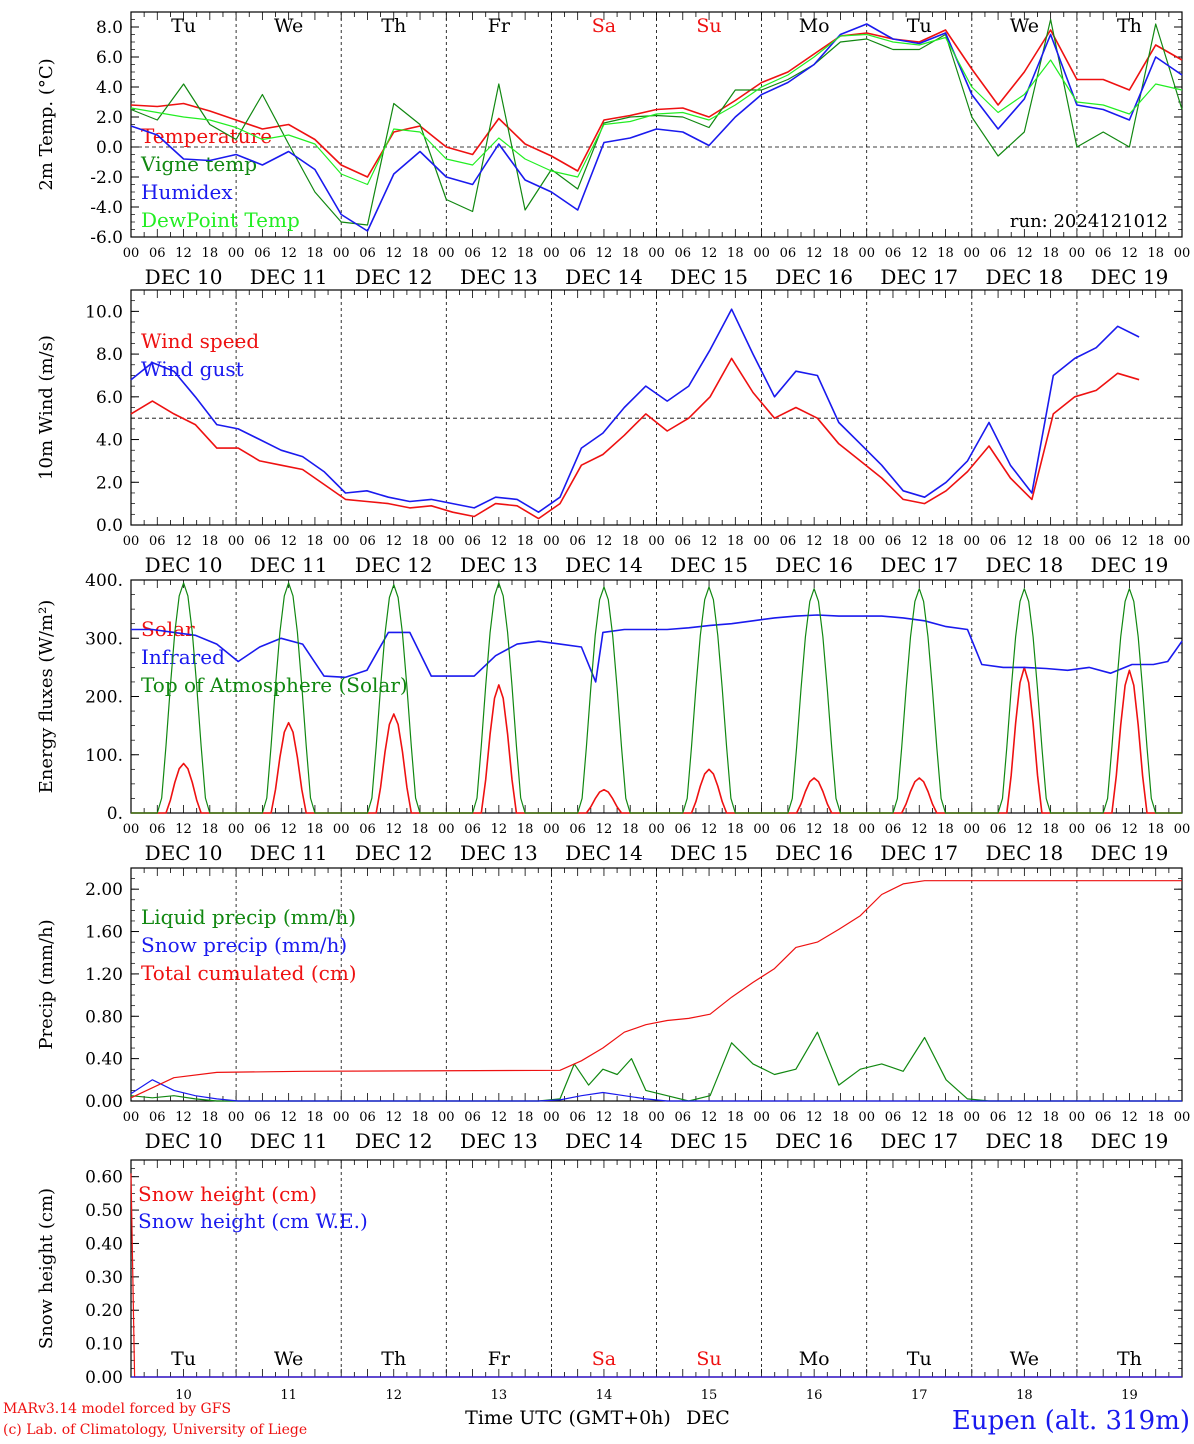 Image resolution: width=1194 pixels, height=1444 pixels. I want to click on y-tick-label: 0.80, so click(104, 1017).